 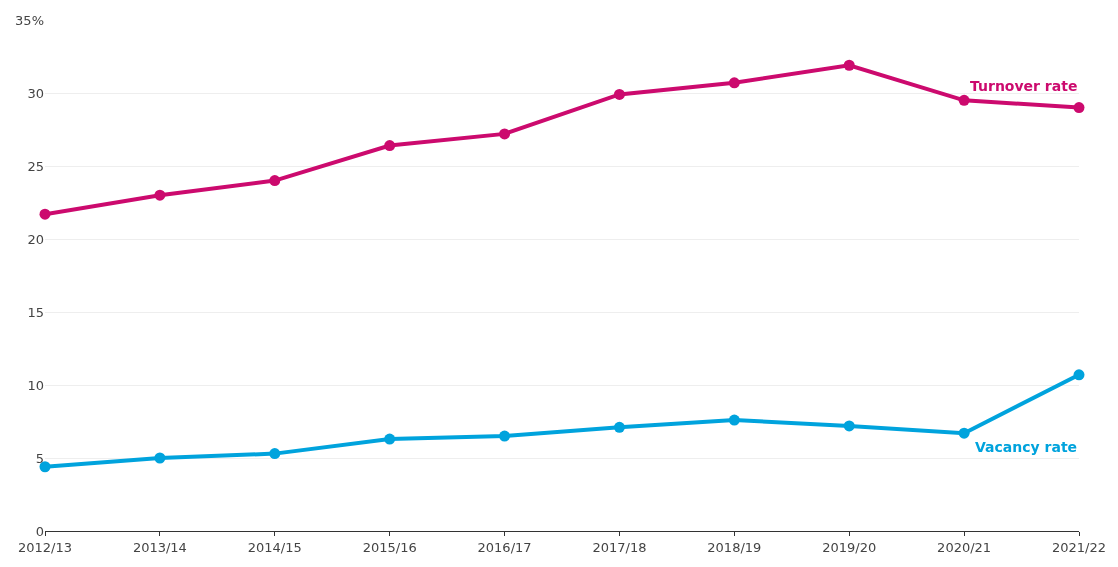 What do you see at coordinates (35, 166) in the screenshot?
I see `y-tick-label: 25` at bounding box center [35, 166].